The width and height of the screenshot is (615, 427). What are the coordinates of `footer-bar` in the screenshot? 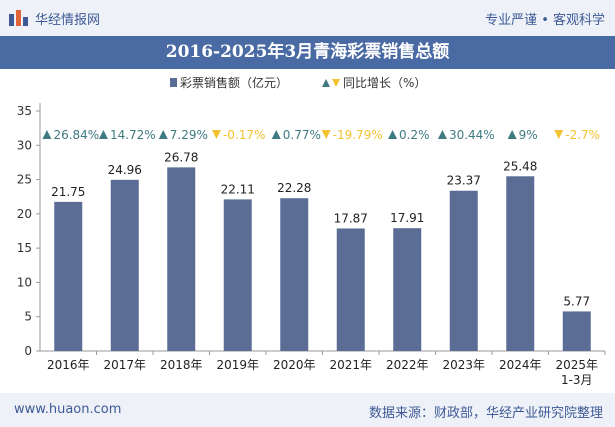 It's located at (307, 410).